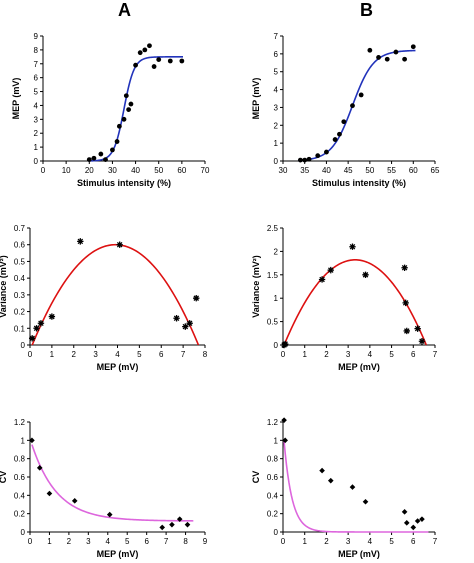  Describe the element at coordinates (205, 541) in the screenshot. I see `x-tick-label: 9` at that location.